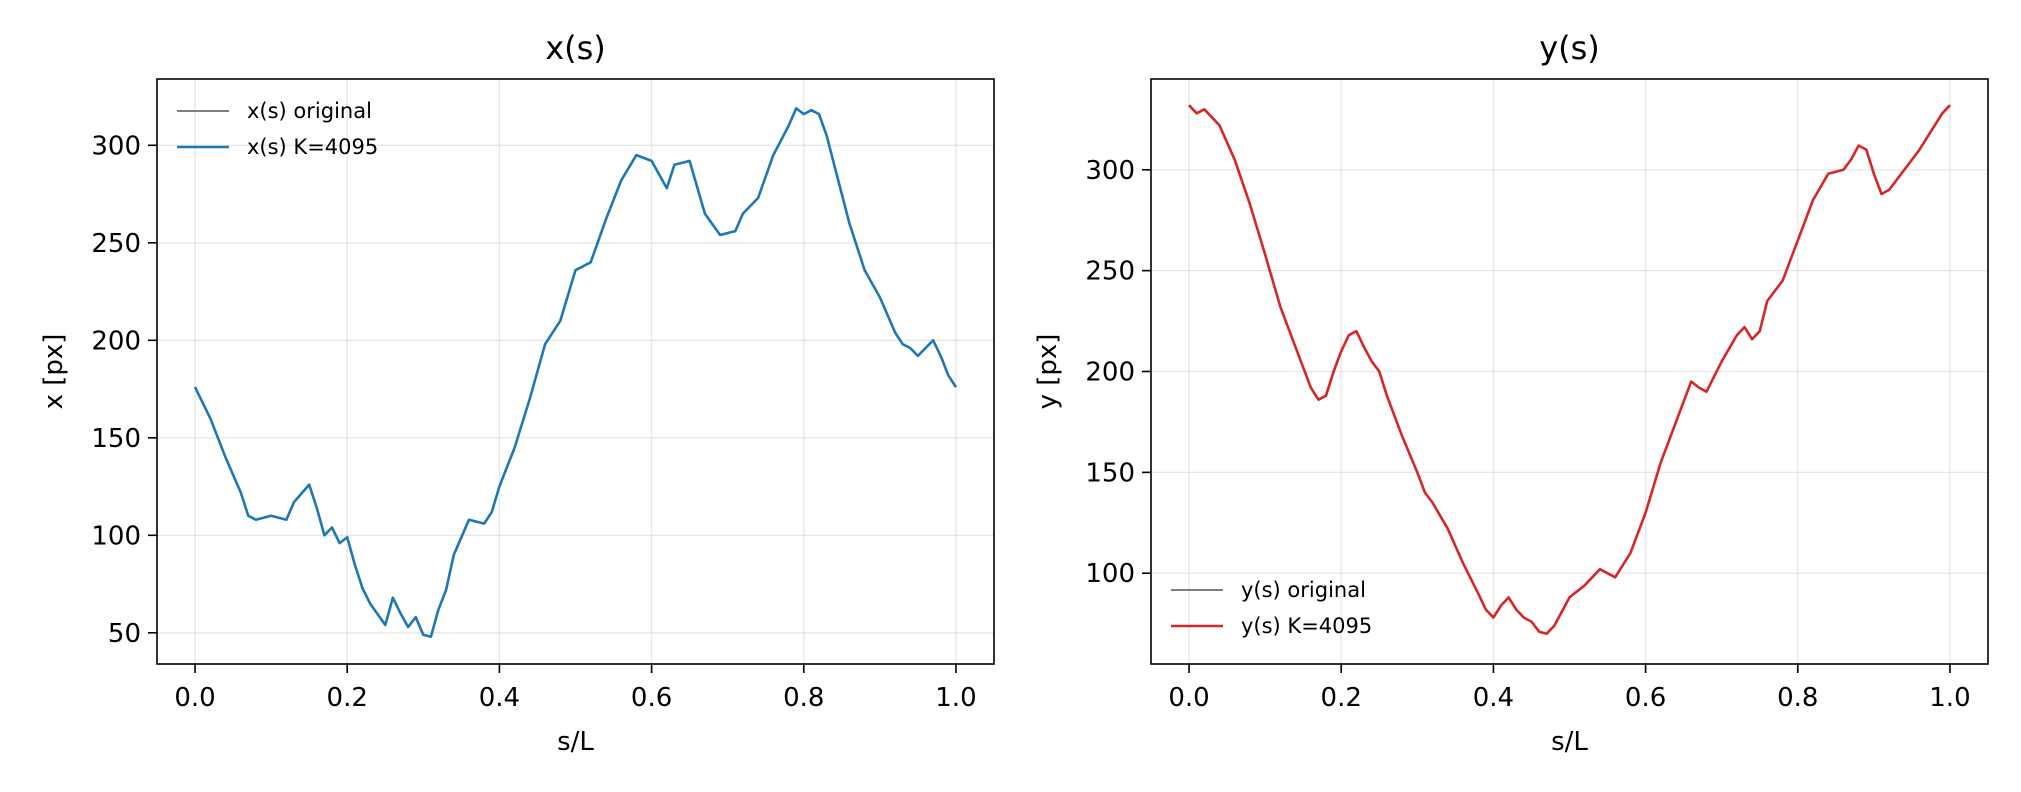 The image size is (2021, 792). What do you see at coordinates (1797, 698) in the screenshot?
I see `y-chart-xtick-label: 0.8` at bounding box center [1797, 698].